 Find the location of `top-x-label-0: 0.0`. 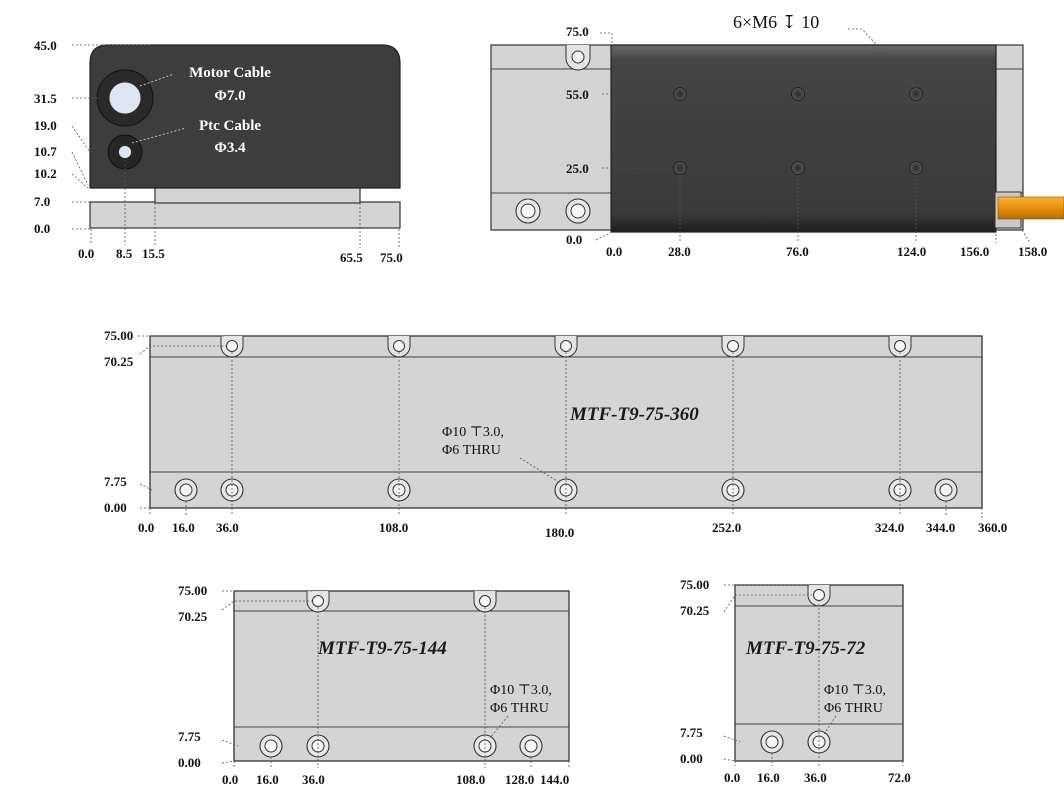

top-x-label-0: 0.0 is located at coordinates (614, 251).